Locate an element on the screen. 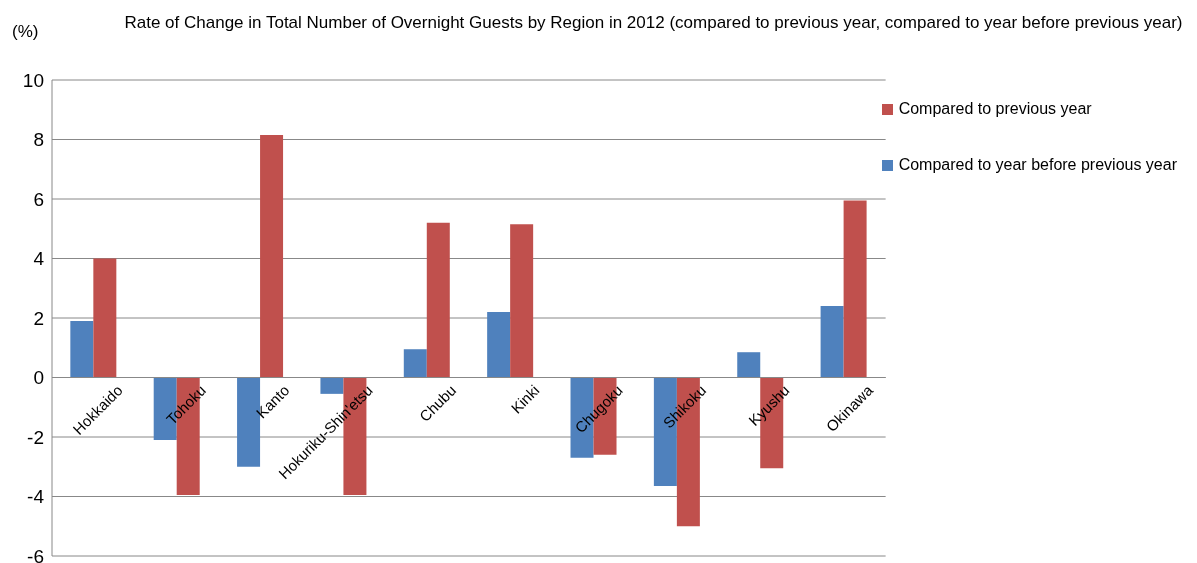 The width and height of the screenshot is (1197, 563). y-tick-label: 4 is located at coordinates (39, 259).